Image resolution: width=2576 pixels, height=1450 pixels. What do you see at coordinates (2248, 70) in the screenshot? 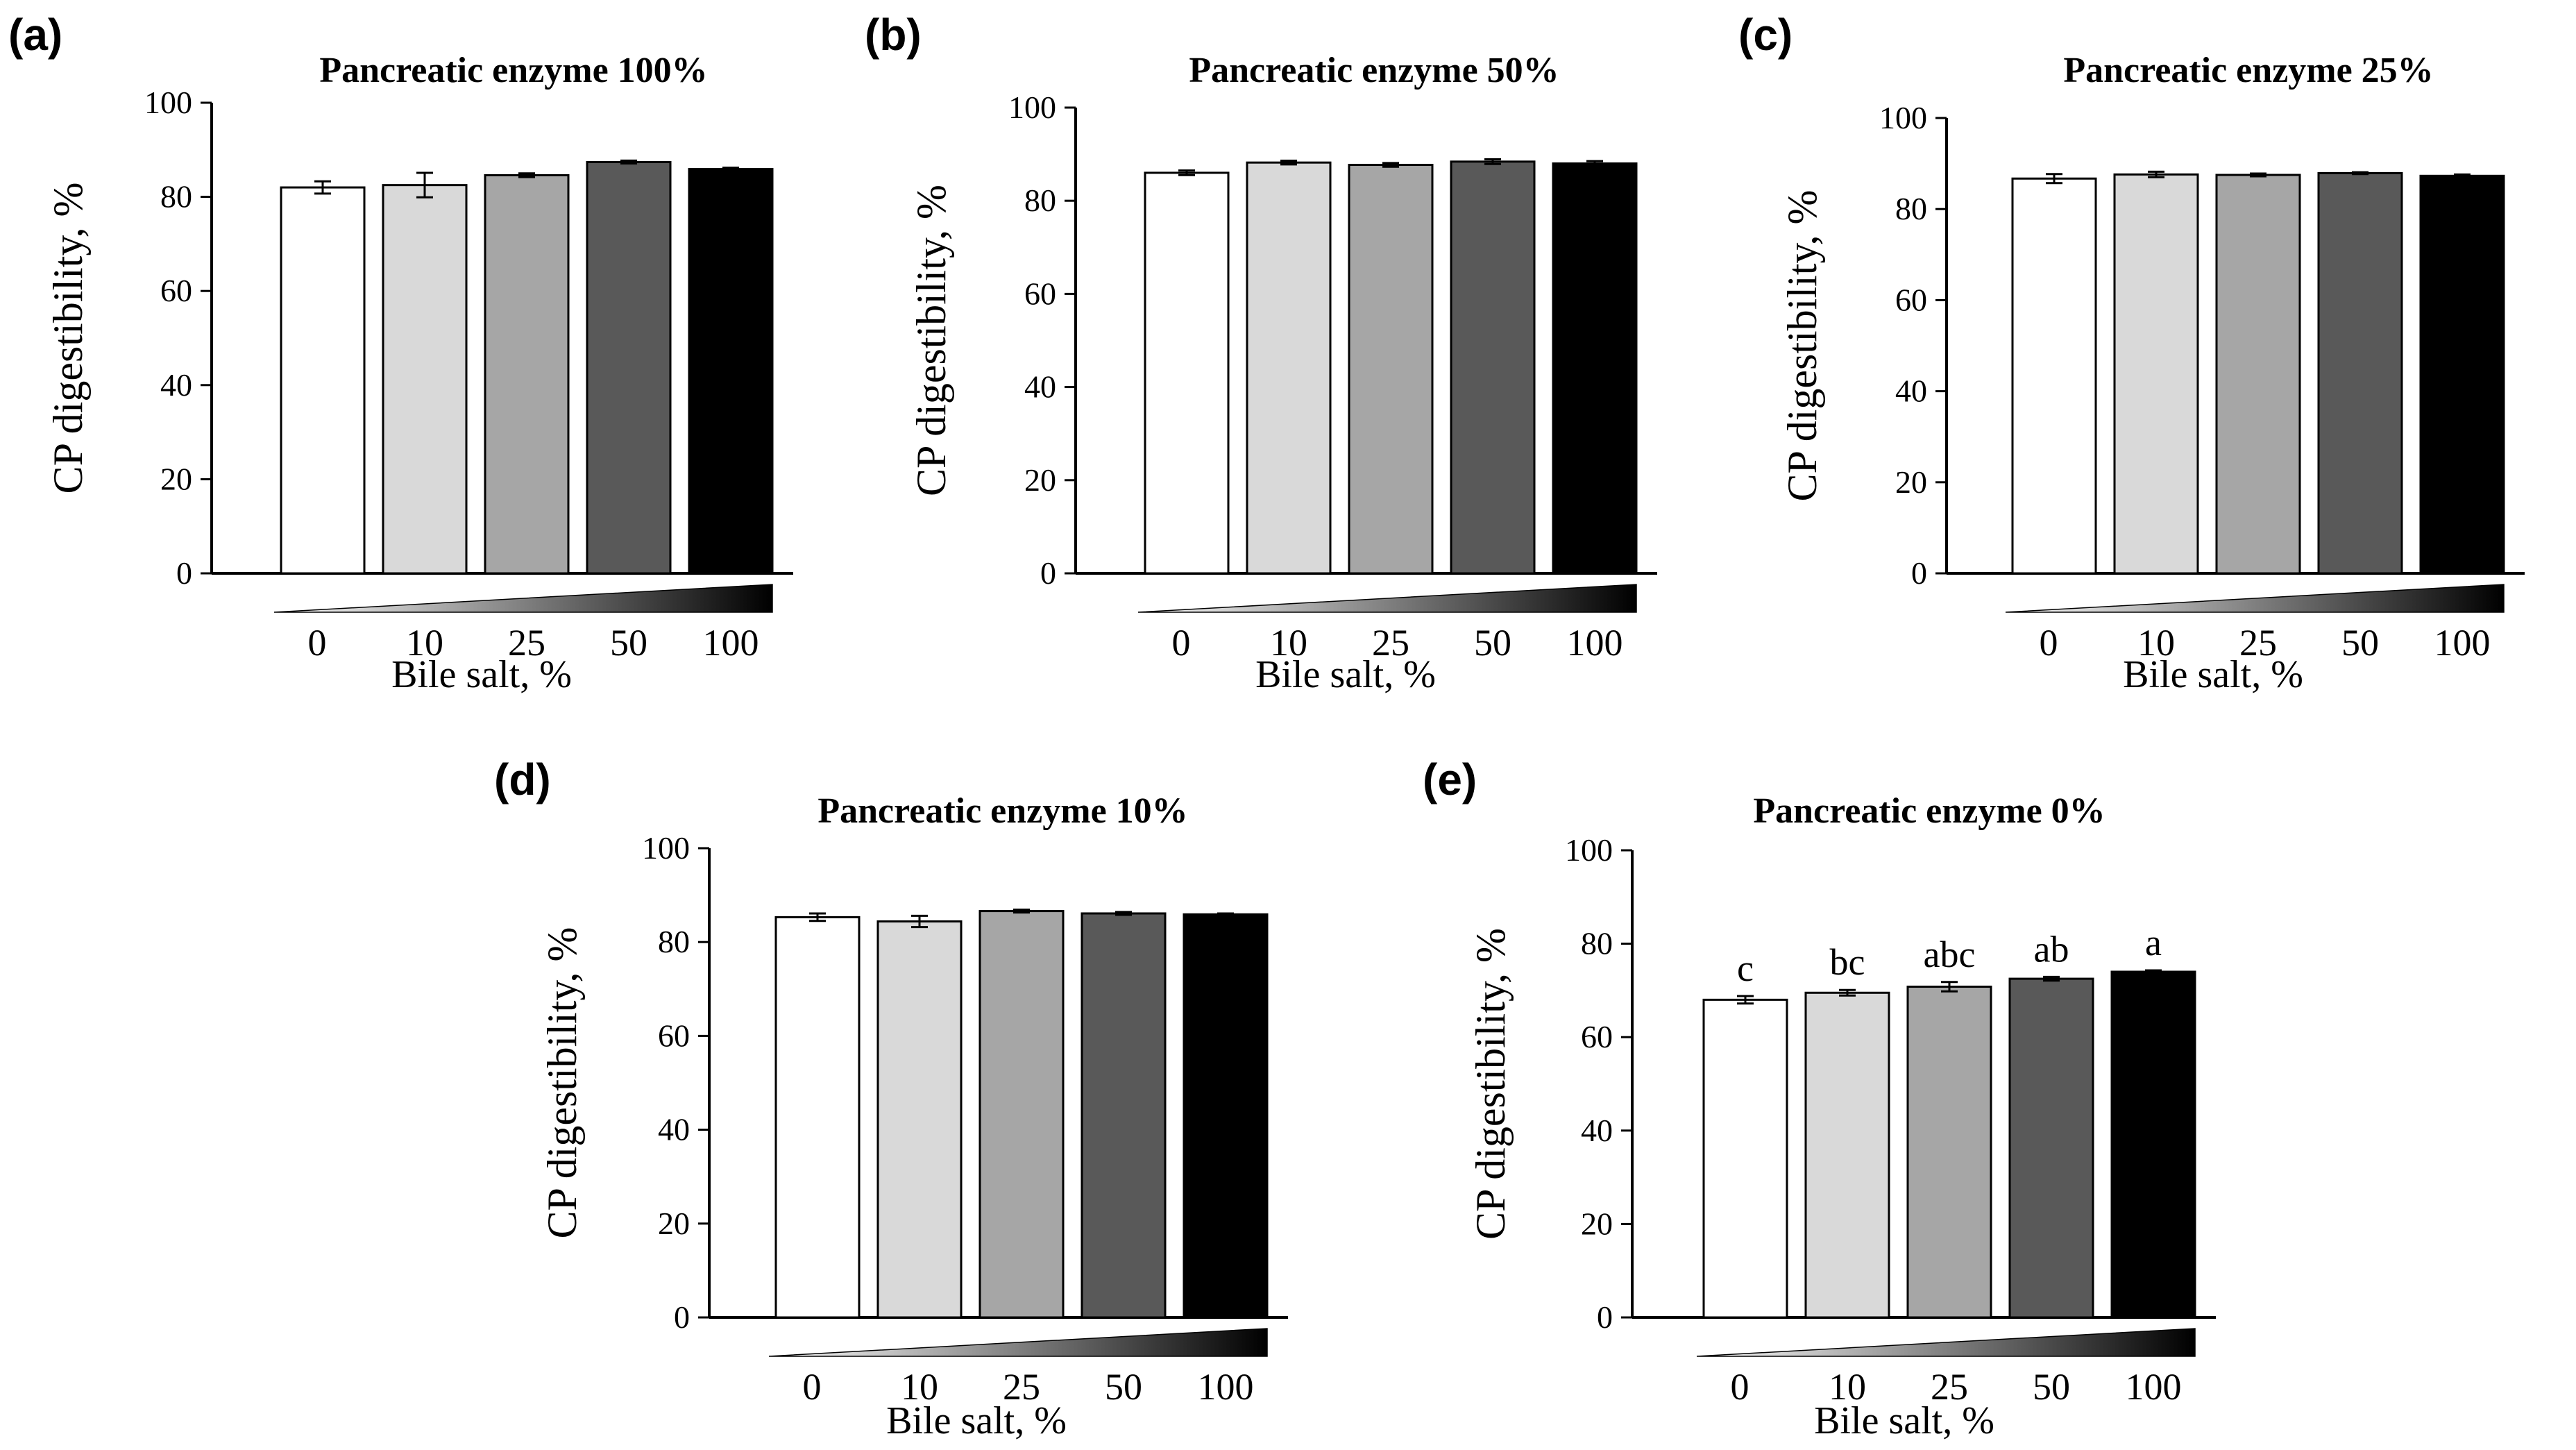
I see `panel-title: Pancreatic enzyme 25%` at bounding box center [2248, 70].